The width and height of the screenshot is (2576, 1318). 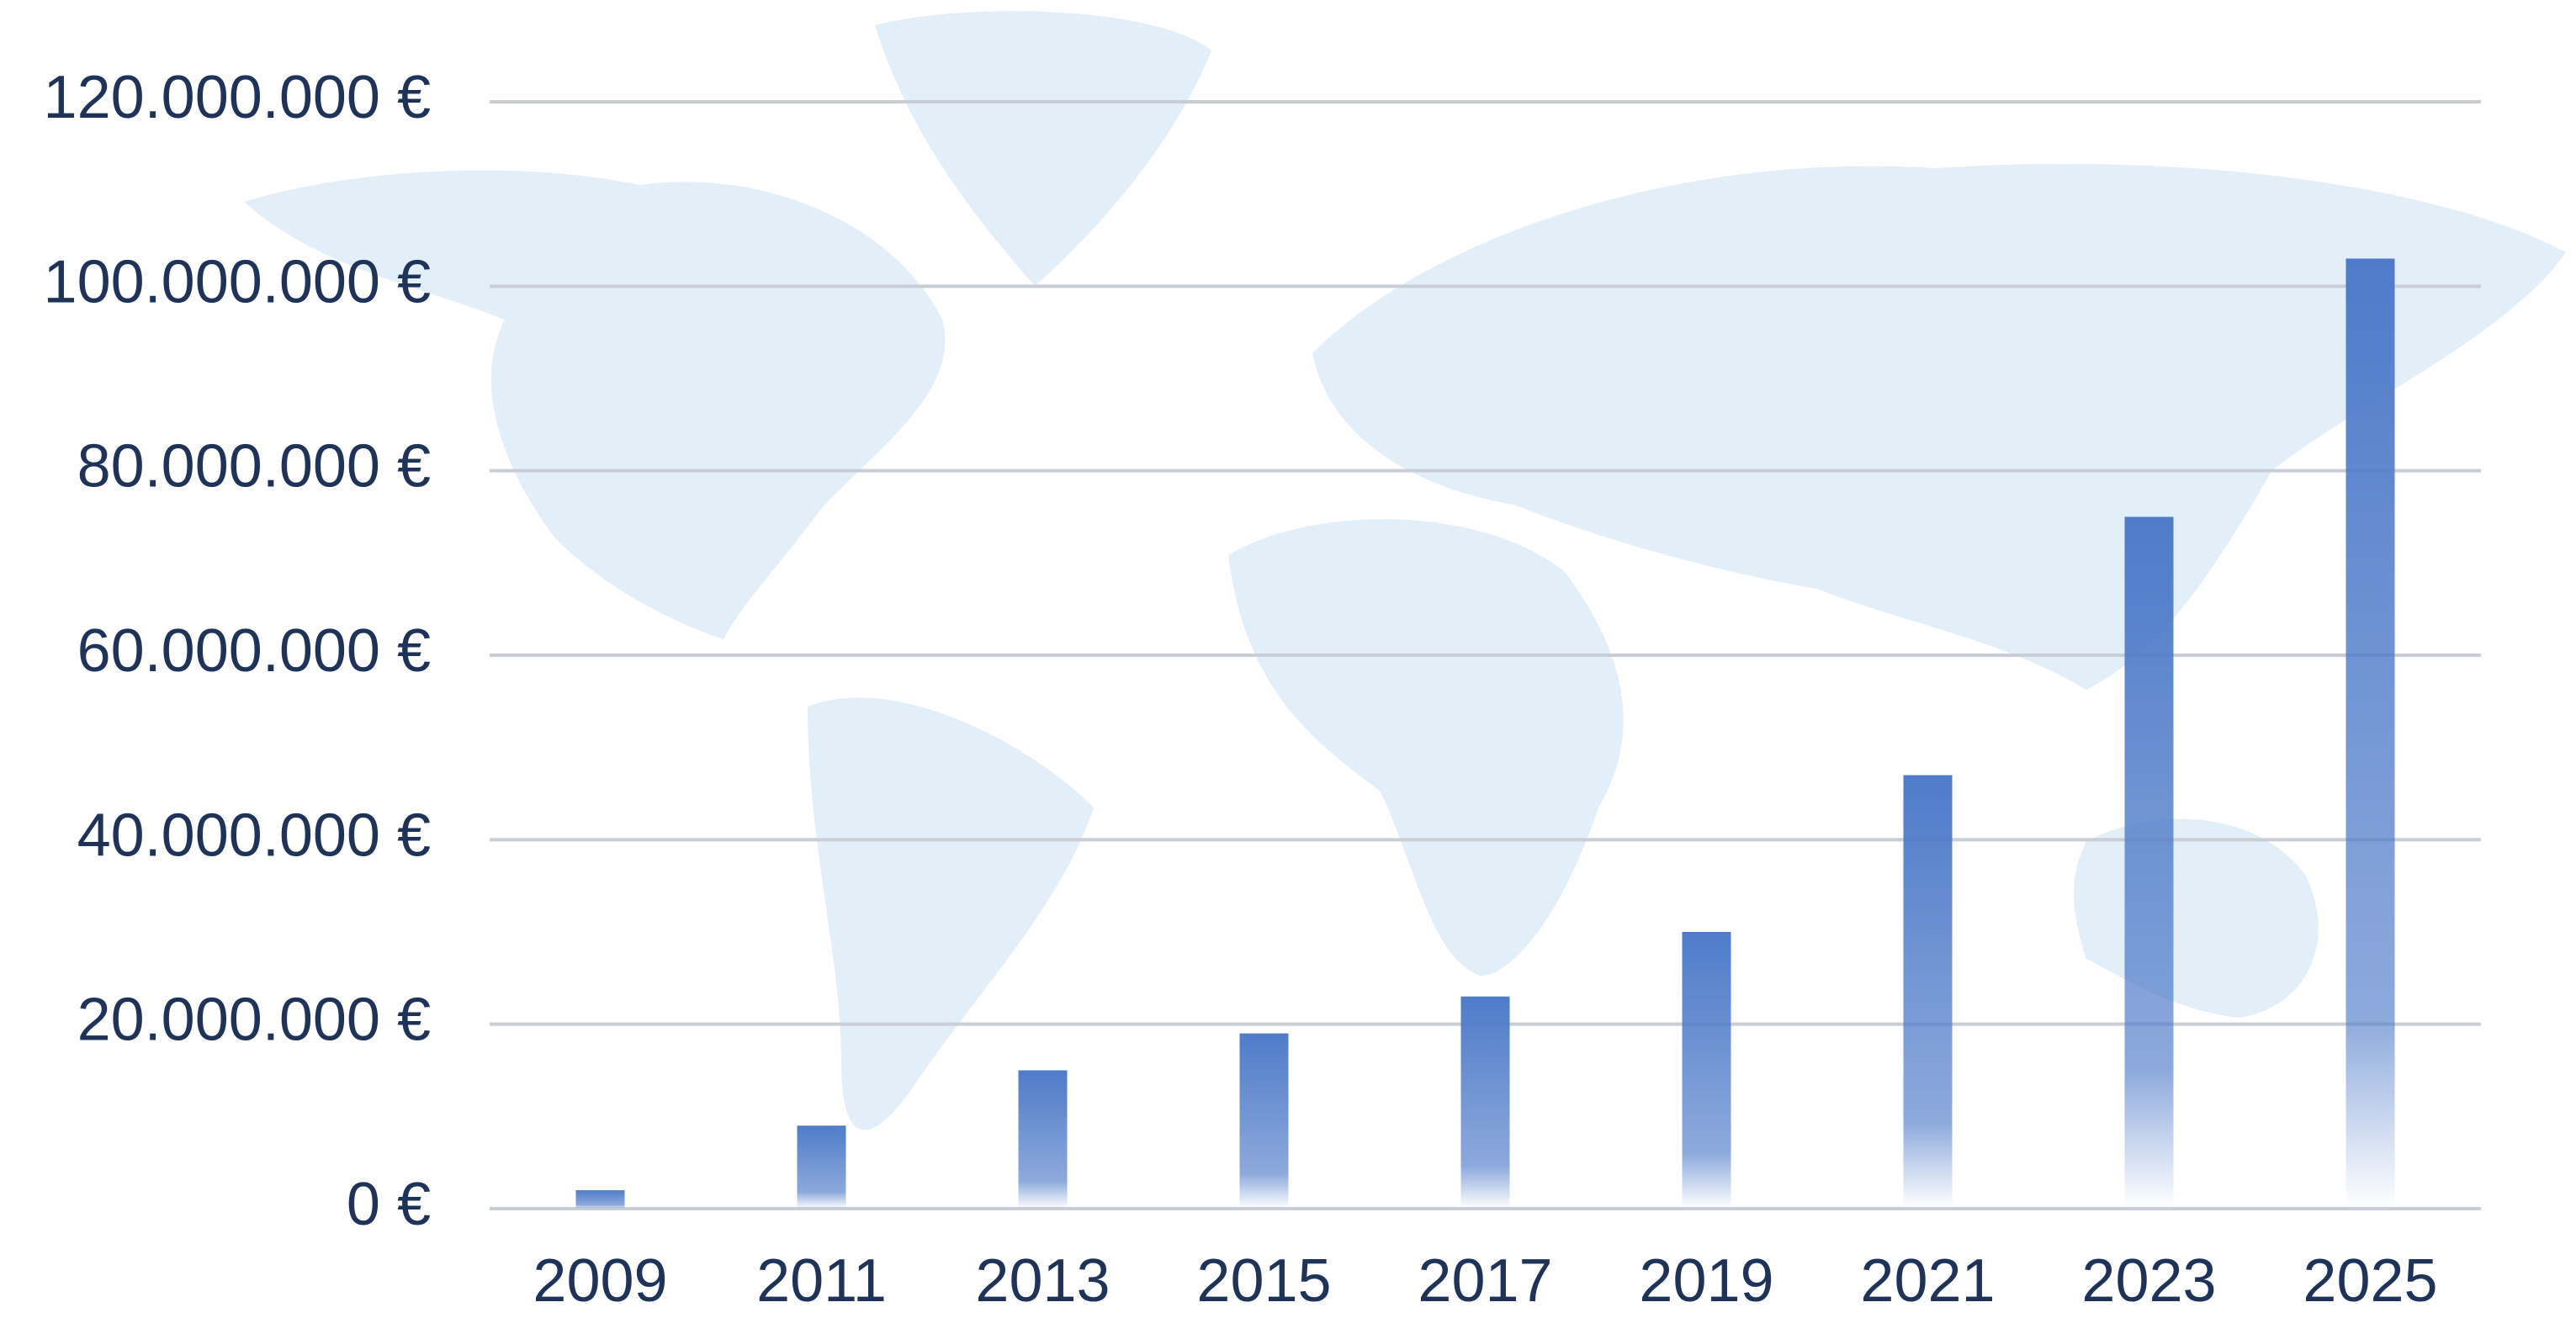 What do you see at coordinates (237, 97) in the screenshot?
I see `y-tick-label: 120.000.000 €` at bounding box center [237, 97].